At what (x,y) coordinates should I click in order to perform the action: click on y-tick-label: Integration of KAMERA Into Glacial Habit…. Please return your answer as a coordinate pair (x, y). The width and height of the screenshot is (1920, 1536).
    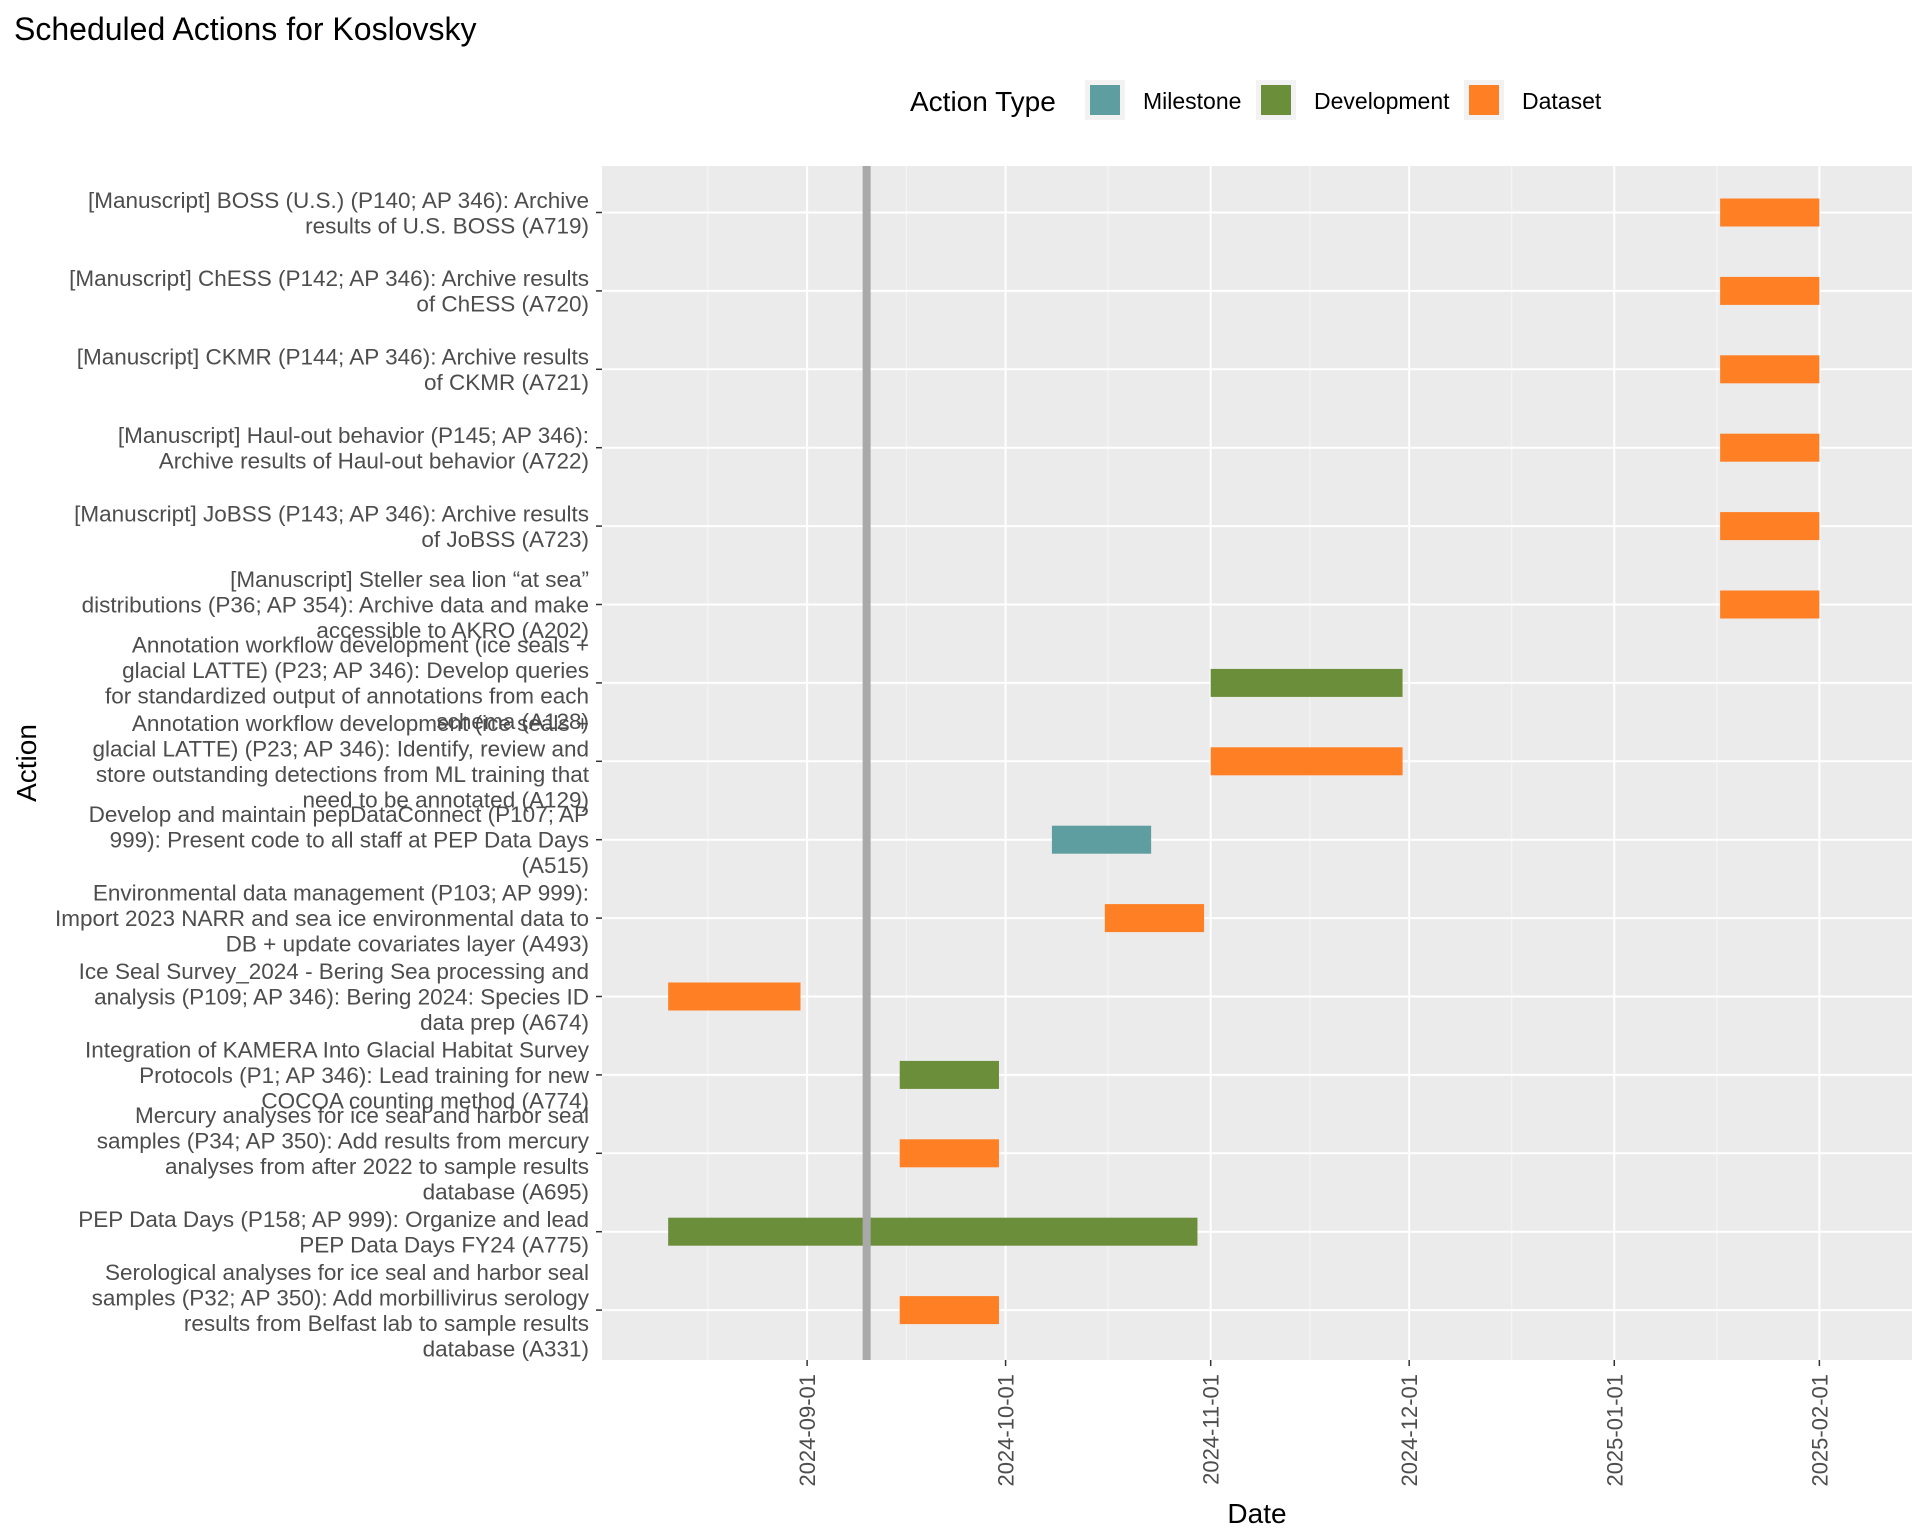
    Looking at the image, I should click on (337, 1075).